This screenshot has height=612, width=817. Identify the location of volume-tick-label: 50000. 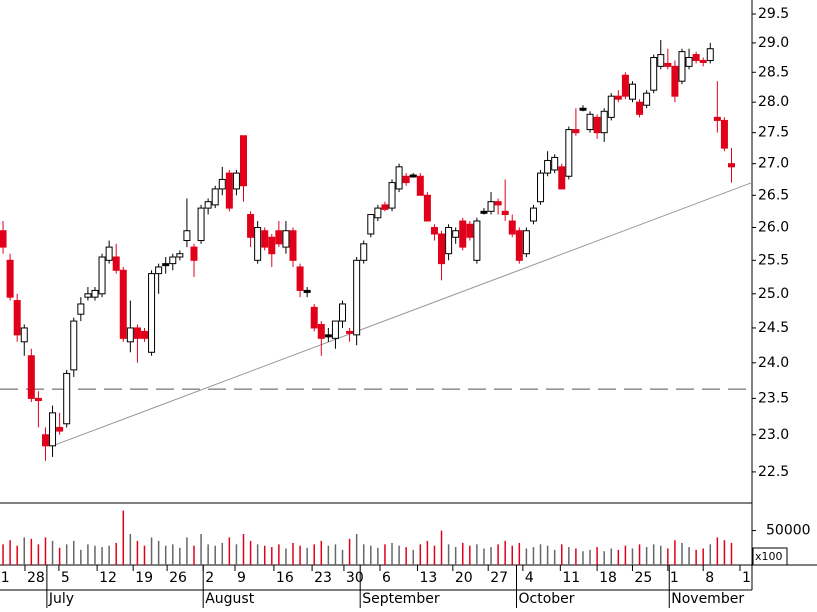
(788, 531).